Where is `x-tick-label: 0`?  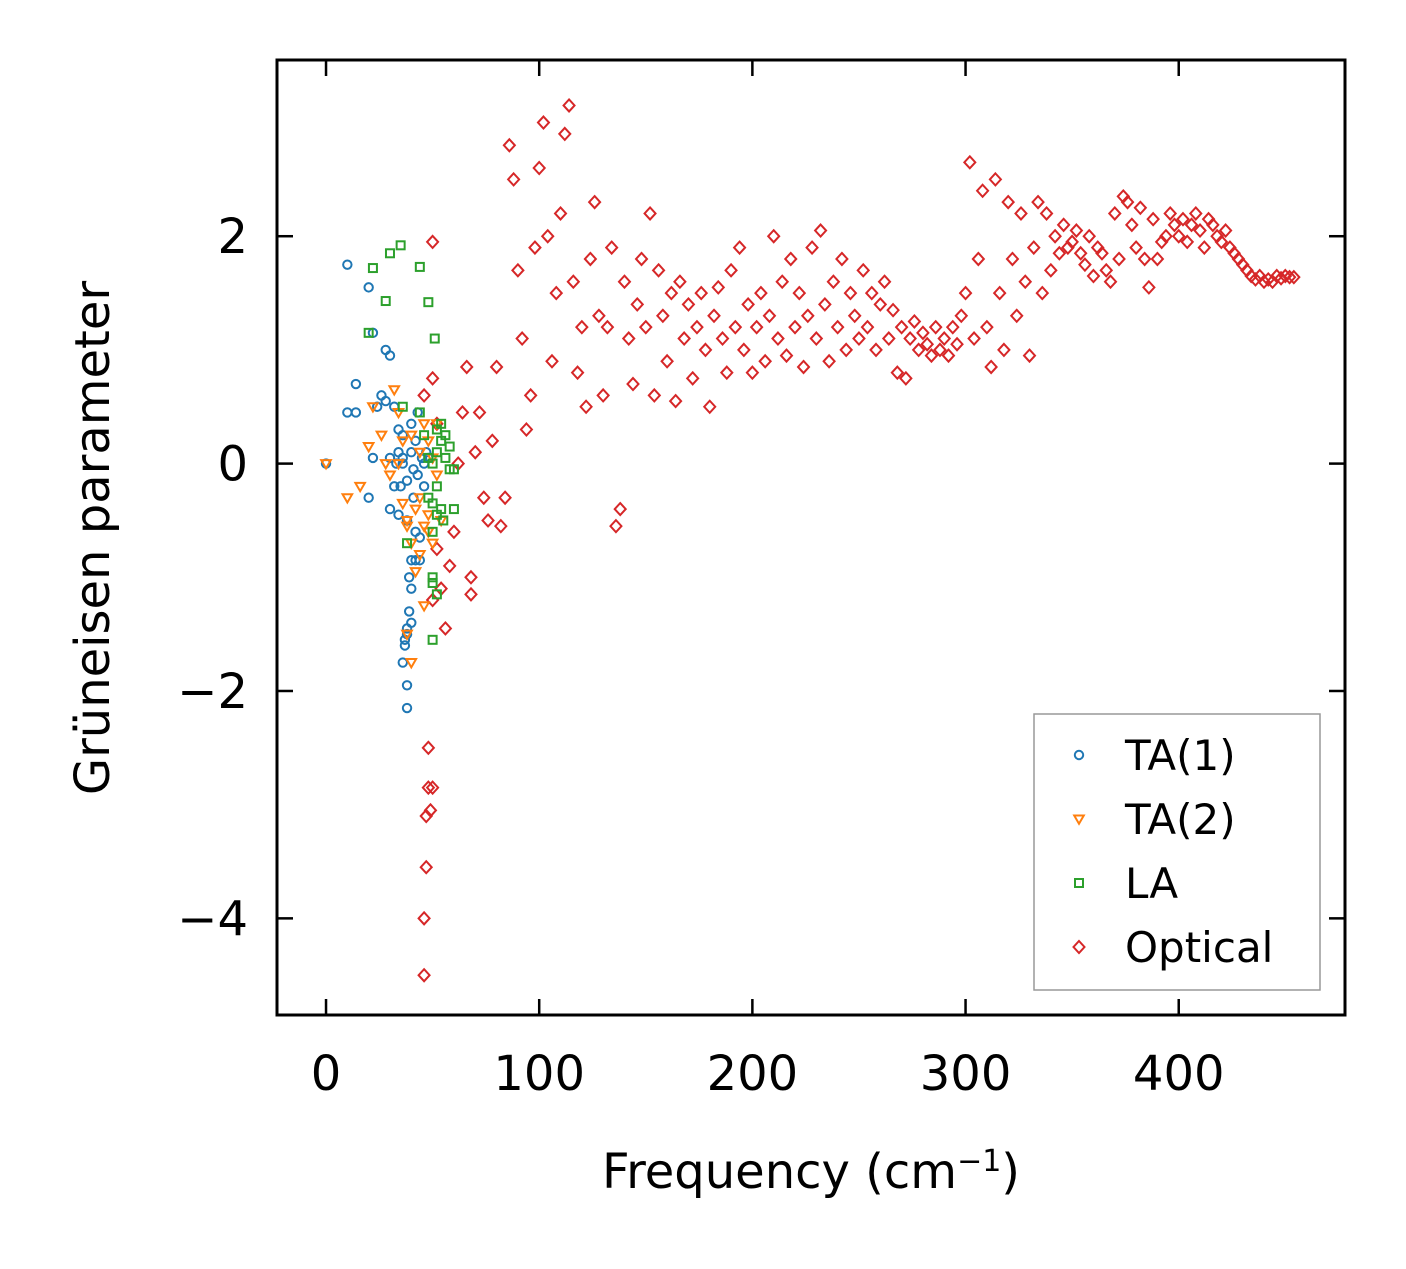 x-tick-label: 0 is located at coordinates (326, 1074).